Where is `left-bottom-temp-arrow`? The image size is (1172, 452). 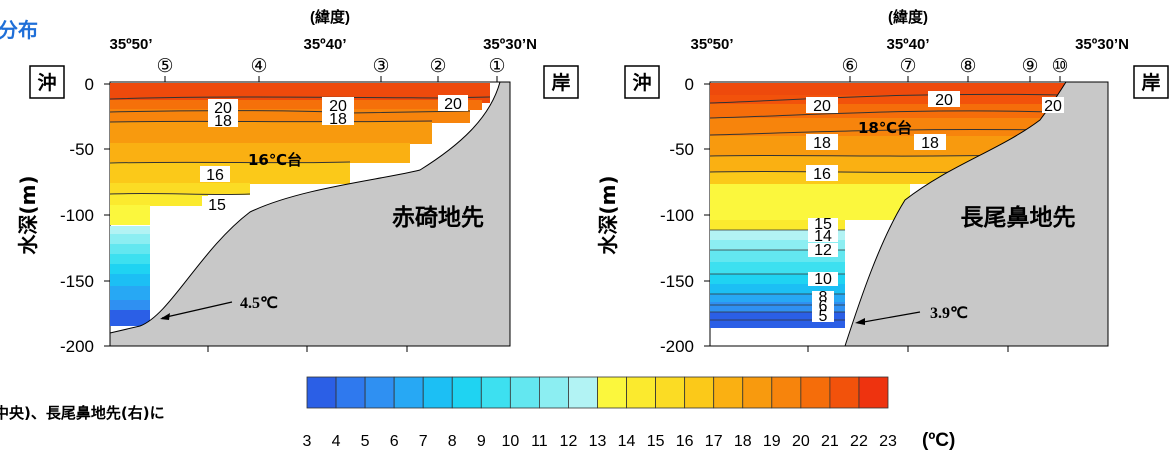 left-bottom-temp-arrow is located at coordinates (197, 310).